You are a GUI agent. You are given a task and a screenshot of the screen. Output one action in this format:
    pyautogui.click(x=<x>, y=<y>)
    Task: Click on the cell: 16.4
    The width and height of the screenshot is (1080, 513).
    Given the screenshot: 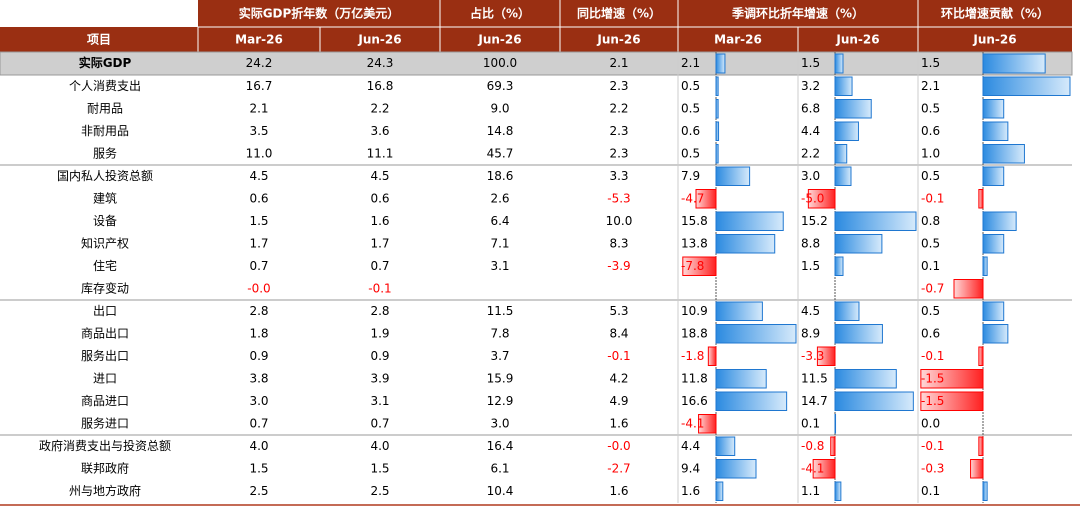 What is the action you would take?
    pyautogui.click(x=500, y=446)
    